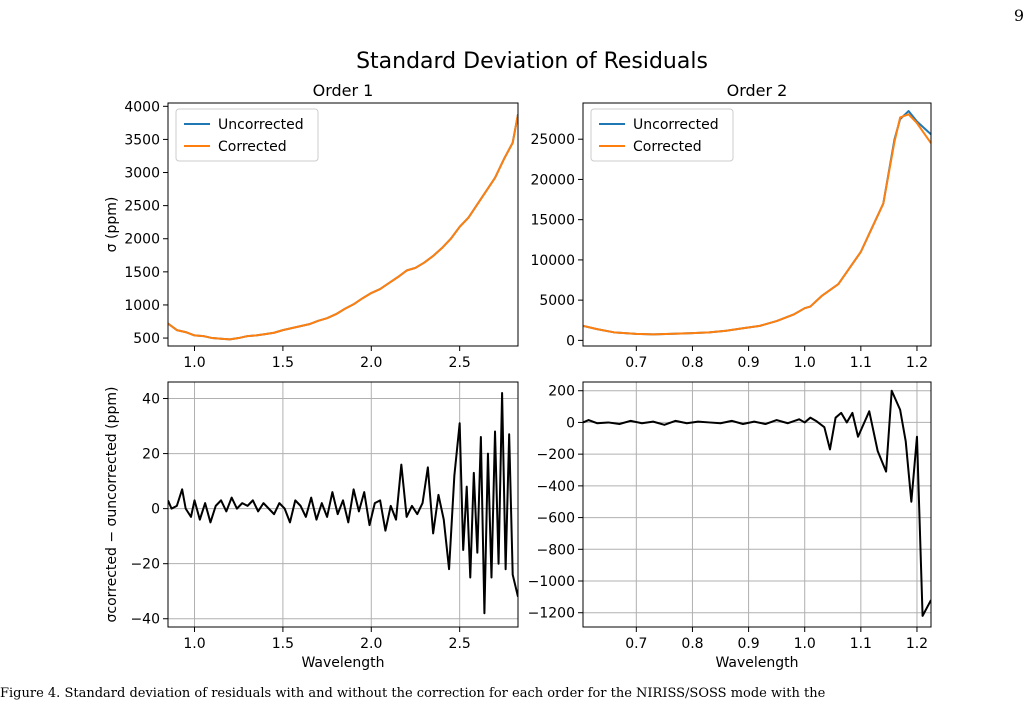  What do you see at coordinates (532, 61) in the screenshot?
I see `figure-suptitle: Standard Deviation of Residuals` at bounding box center [532, 61].